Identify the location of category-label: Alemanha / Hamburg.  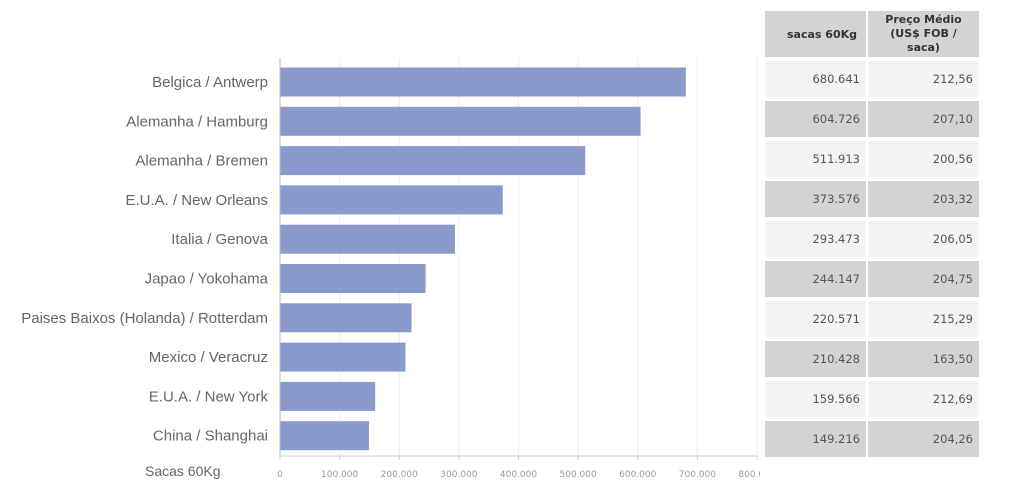
(197, 121).